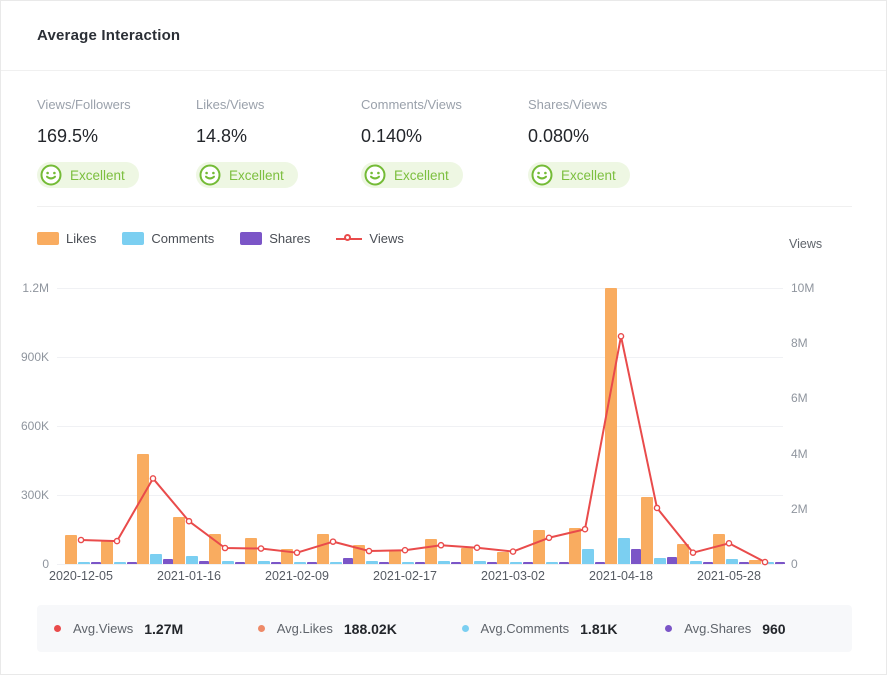 This screenshot has width=887, height=675. I want to click on smiley-icon, so click(210, 175).